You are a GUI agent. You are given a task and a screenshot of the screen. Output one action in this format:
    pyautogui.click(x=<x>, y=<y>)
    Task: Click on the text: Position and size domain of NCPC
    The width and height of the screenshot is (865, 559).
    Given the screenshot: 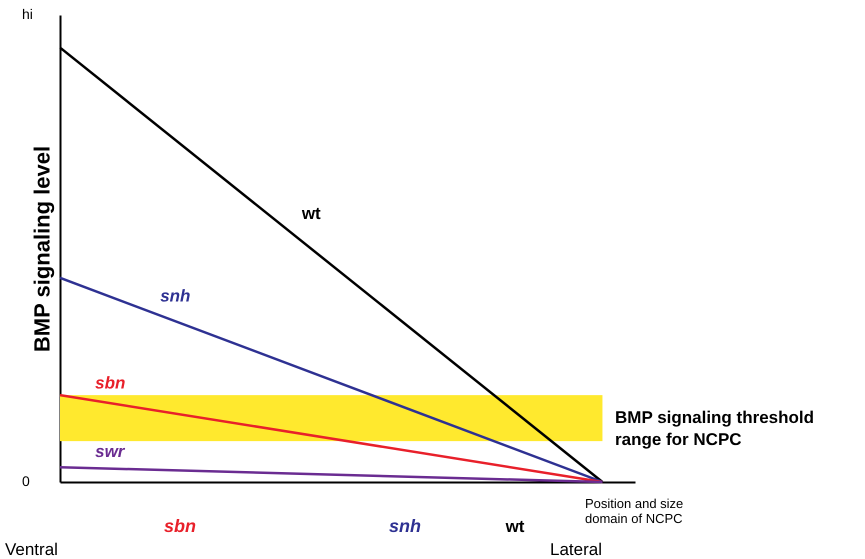 What is the action you would take?
    pyautogui.click(x=634, y=511)
    